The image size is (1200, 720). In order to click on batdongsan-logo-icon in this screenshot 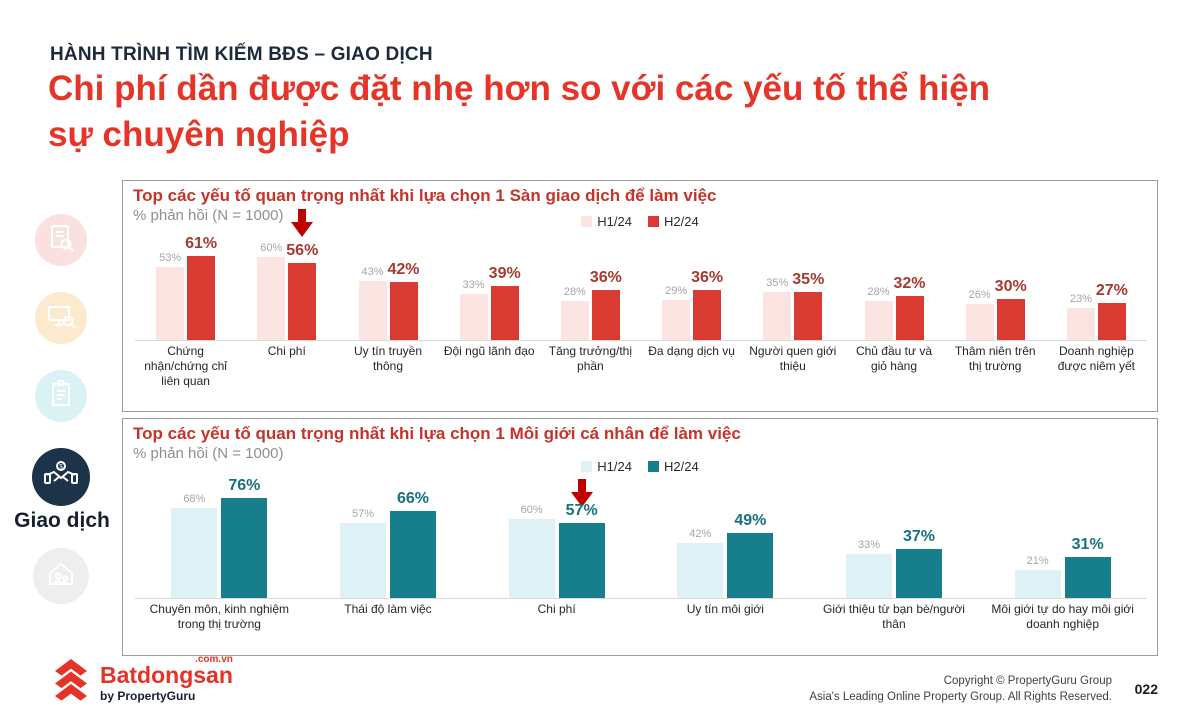, I will do `click(71, 682)`.